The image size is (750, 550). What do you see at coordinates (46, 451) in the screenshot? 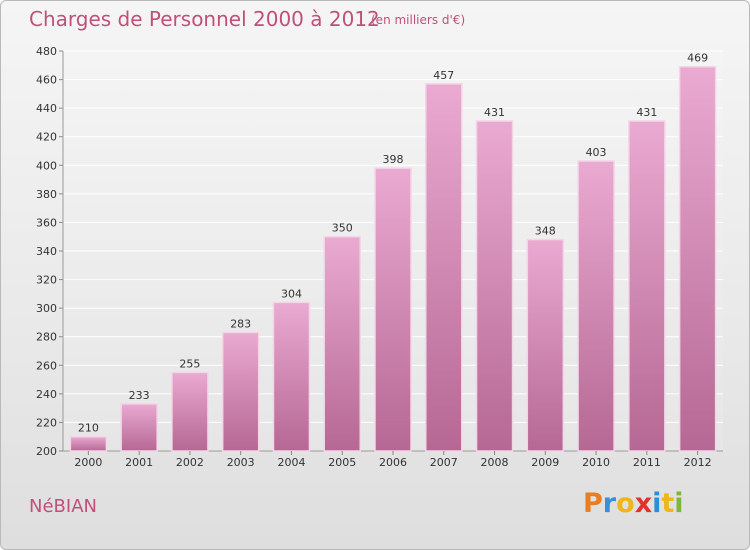
I see `y-tick-label: 200` at bounding box center [46, 451].